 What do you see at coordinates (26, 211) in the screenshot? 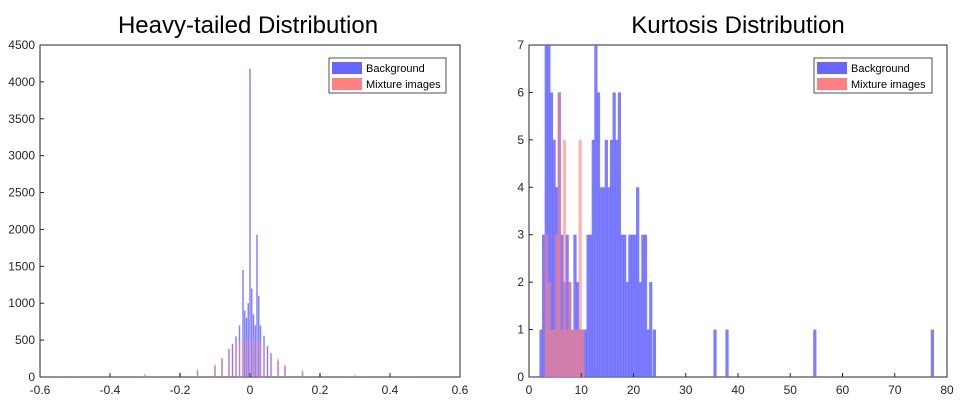
I see `y-axis-ticks: 0 500 1000 1500 2000 2500 3000 3500 4000 4500` at bounding box center [26, 211].